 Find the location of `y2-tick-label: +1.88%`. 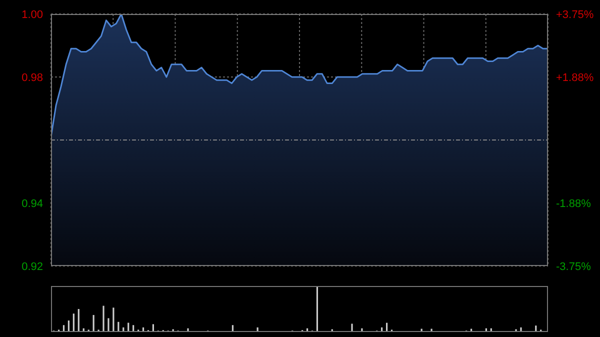

y2-tick-label: +1.88% is located at coordinates (575, 78).